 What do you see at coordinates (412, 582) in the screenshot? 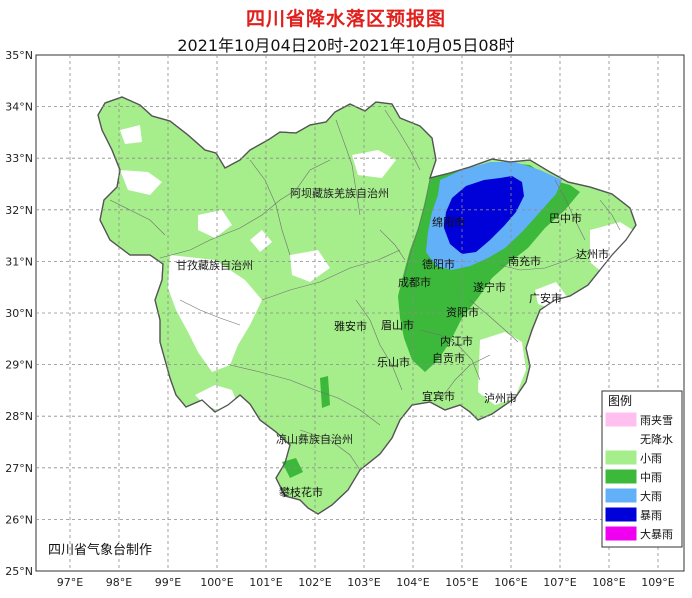
I see `lon-tick-label: 104°E` at bounding box center [412, 582].